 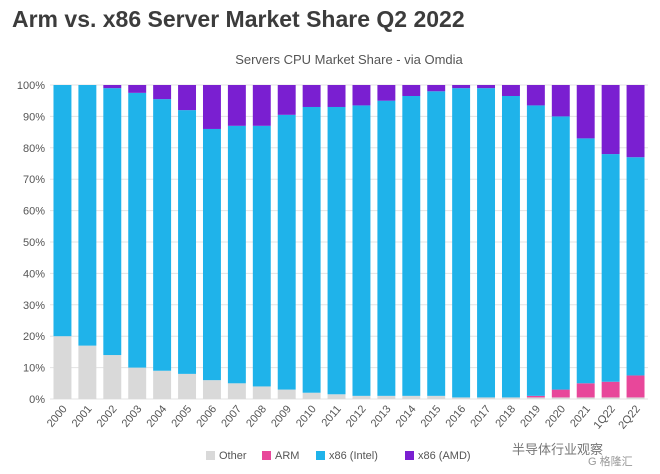 I want to click on legend-label: Other, so click(x=233, y=456).